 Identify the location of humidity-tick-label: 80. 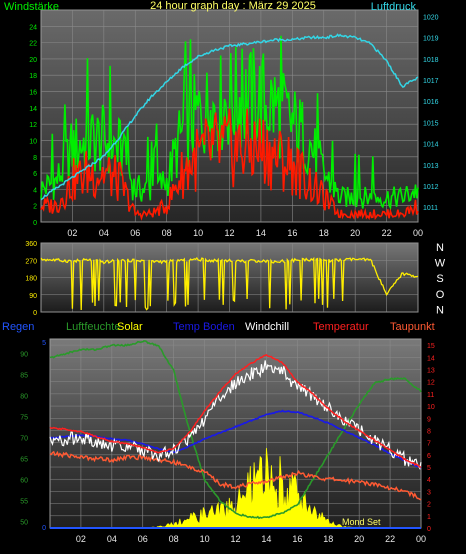
(24, 397).